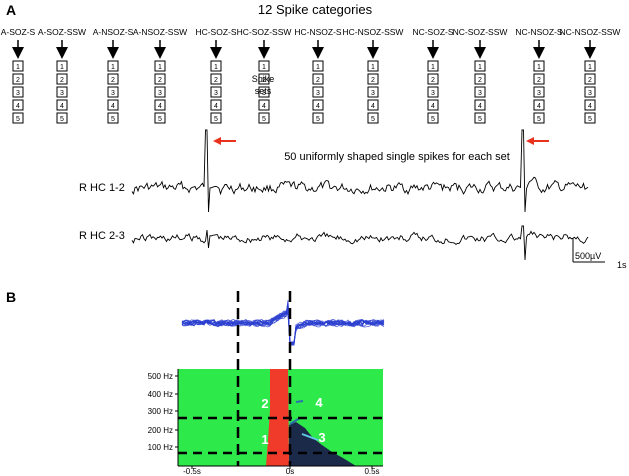 Image resolution: width=629 pixels, height=476 pixels. Describe the element at coordinates (102, 236) in the screenshot. I see `channel-label-2: R HC 2-3` at that location.